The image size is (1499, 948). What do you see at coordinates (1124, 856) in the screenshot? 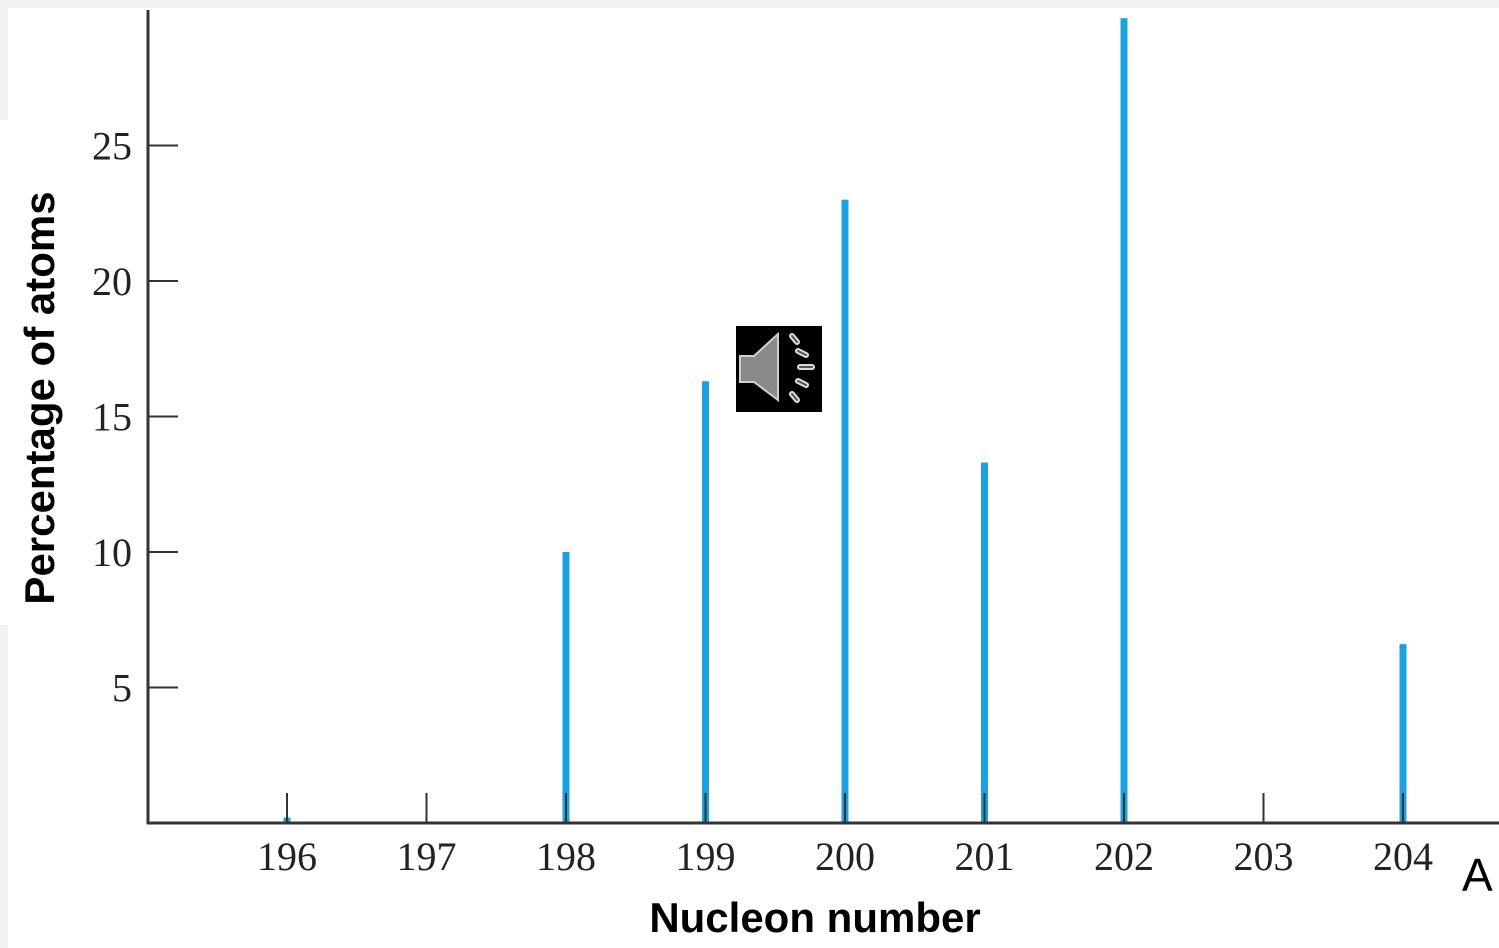
I see `x-tick-label-202: 202` at bounding box center [1124, 856].